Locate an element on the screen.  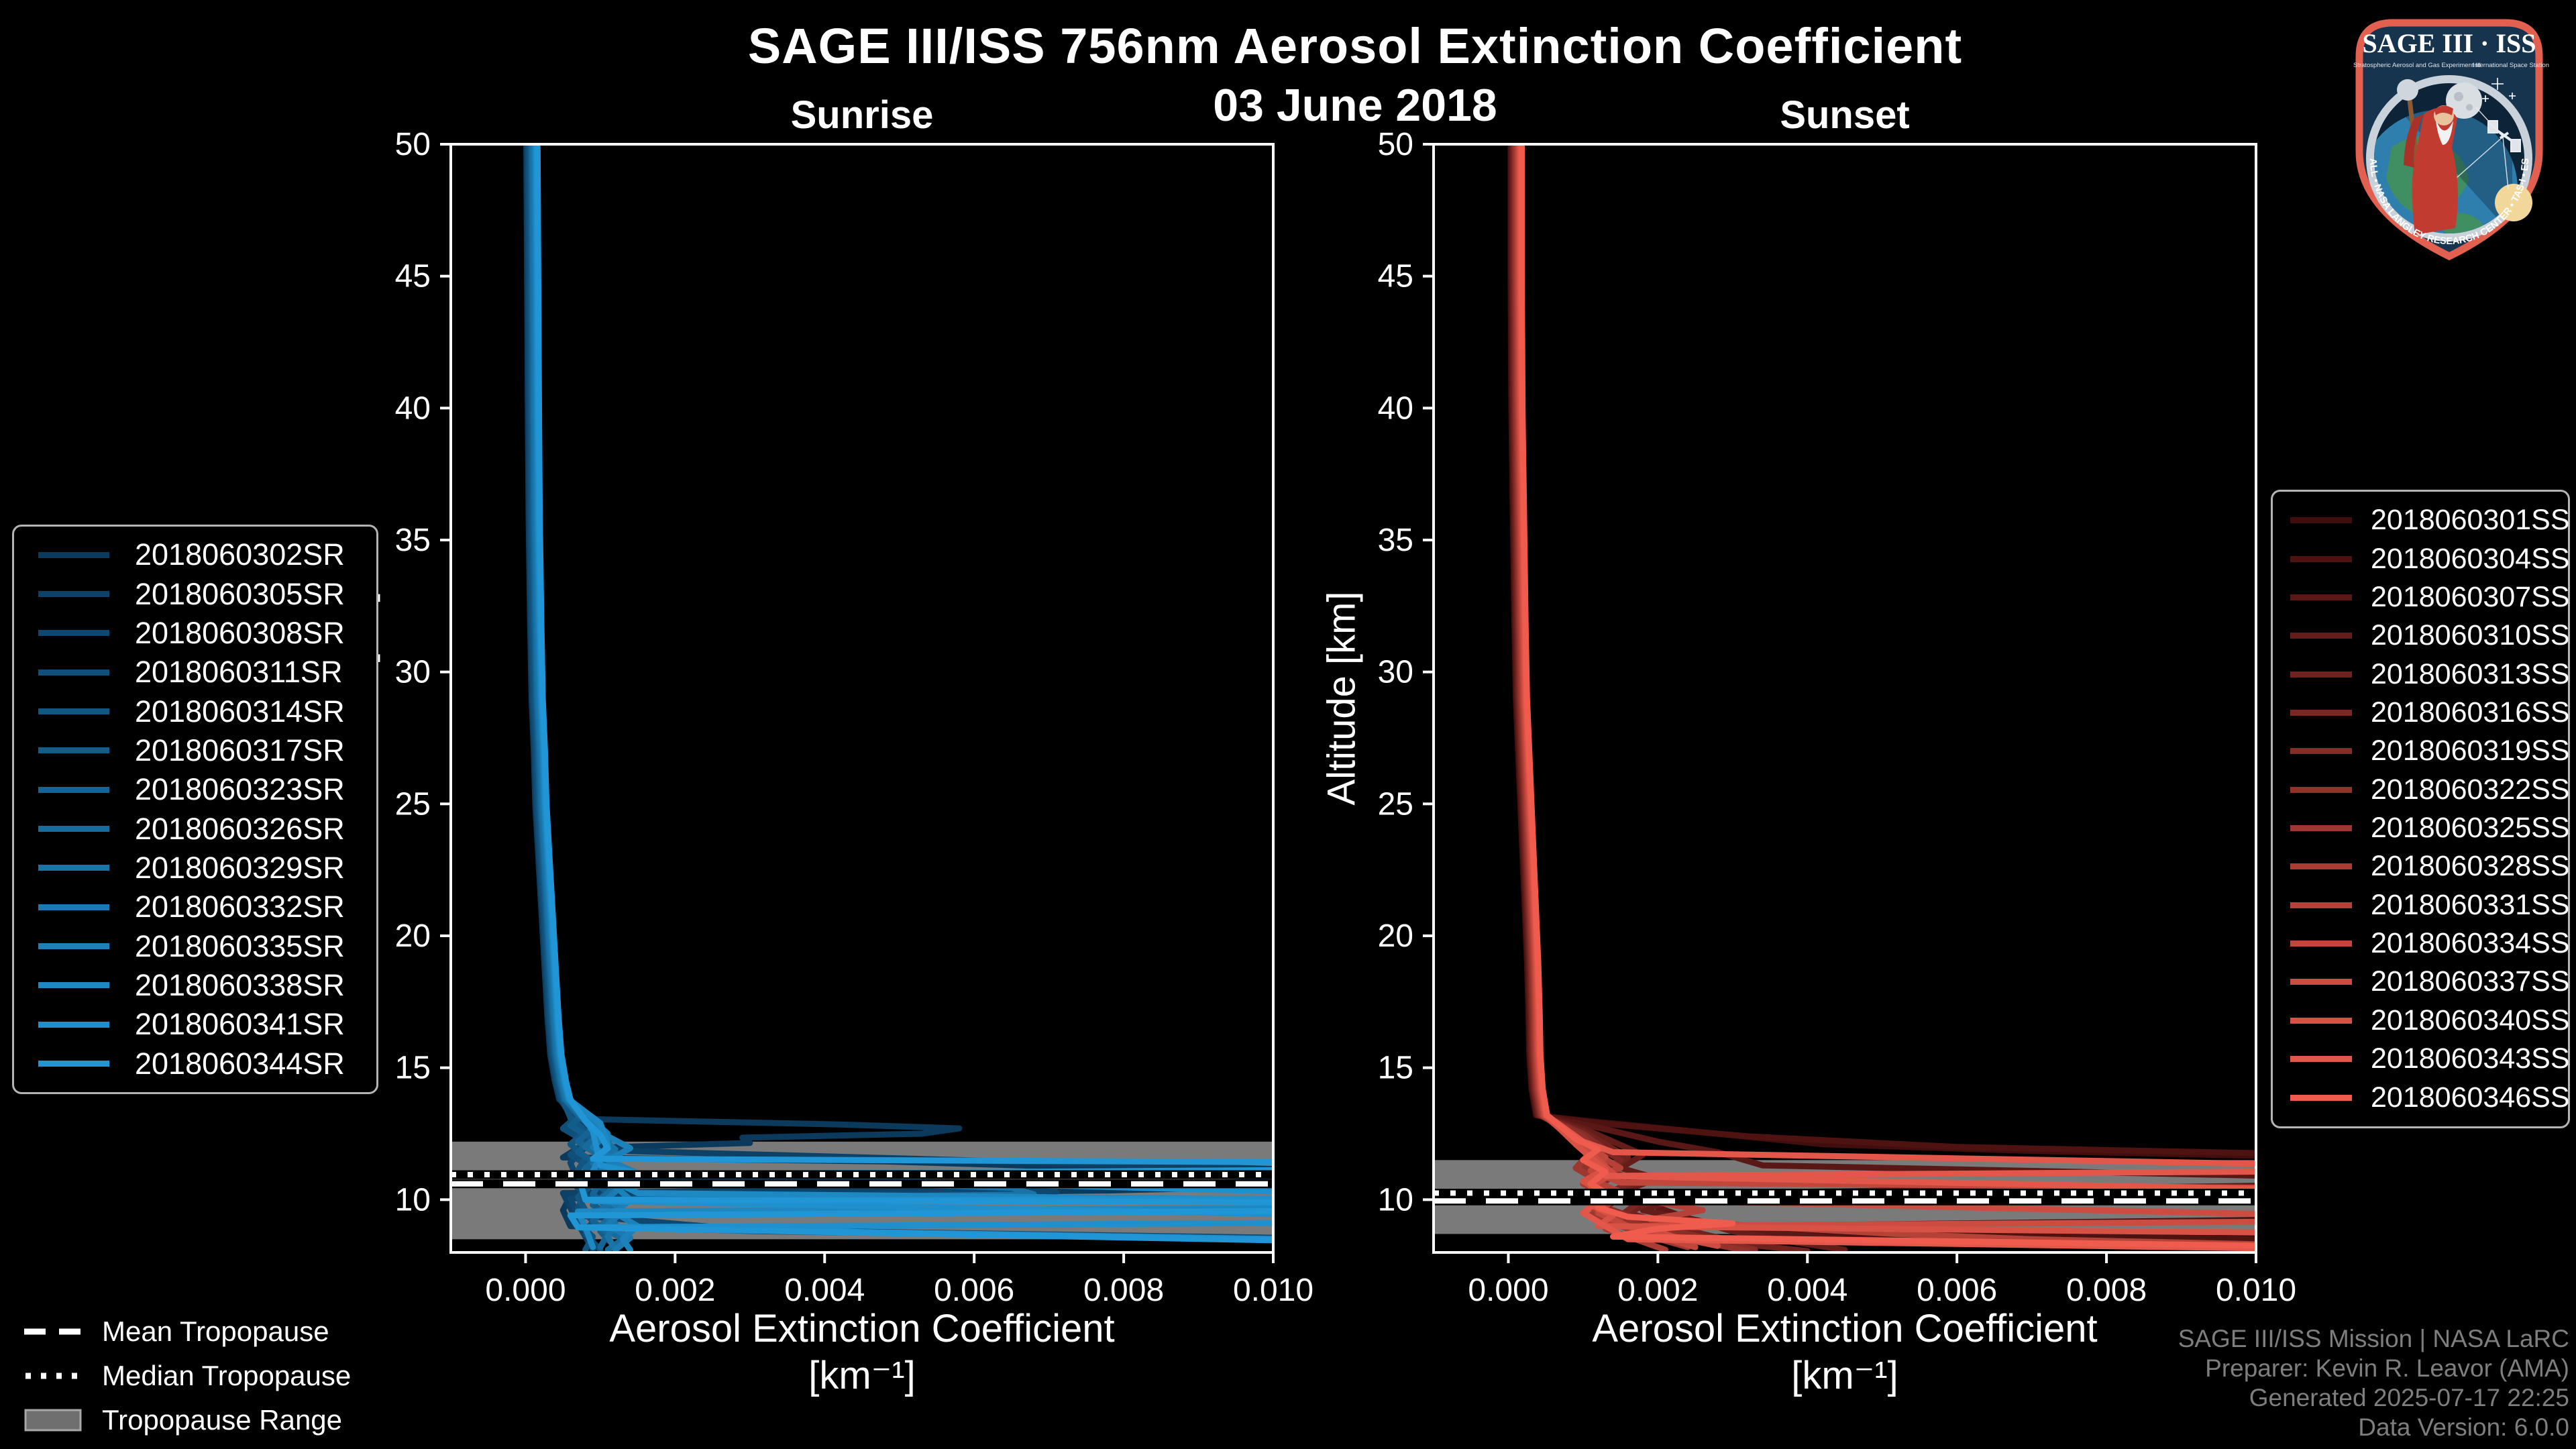
legend-item-2018060304SS: 2018060304SS is located at coordinates (2421, 559).